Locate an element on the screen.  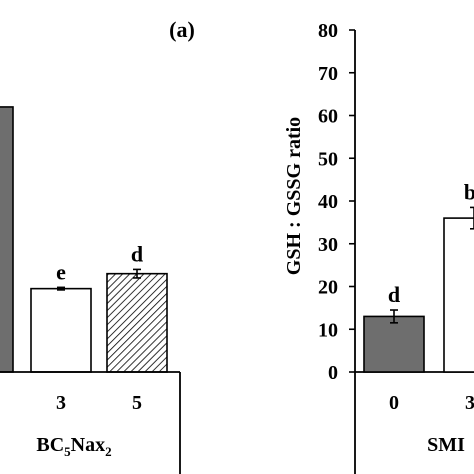
x-tick-3: 3 is located at coordinates (61, 403).